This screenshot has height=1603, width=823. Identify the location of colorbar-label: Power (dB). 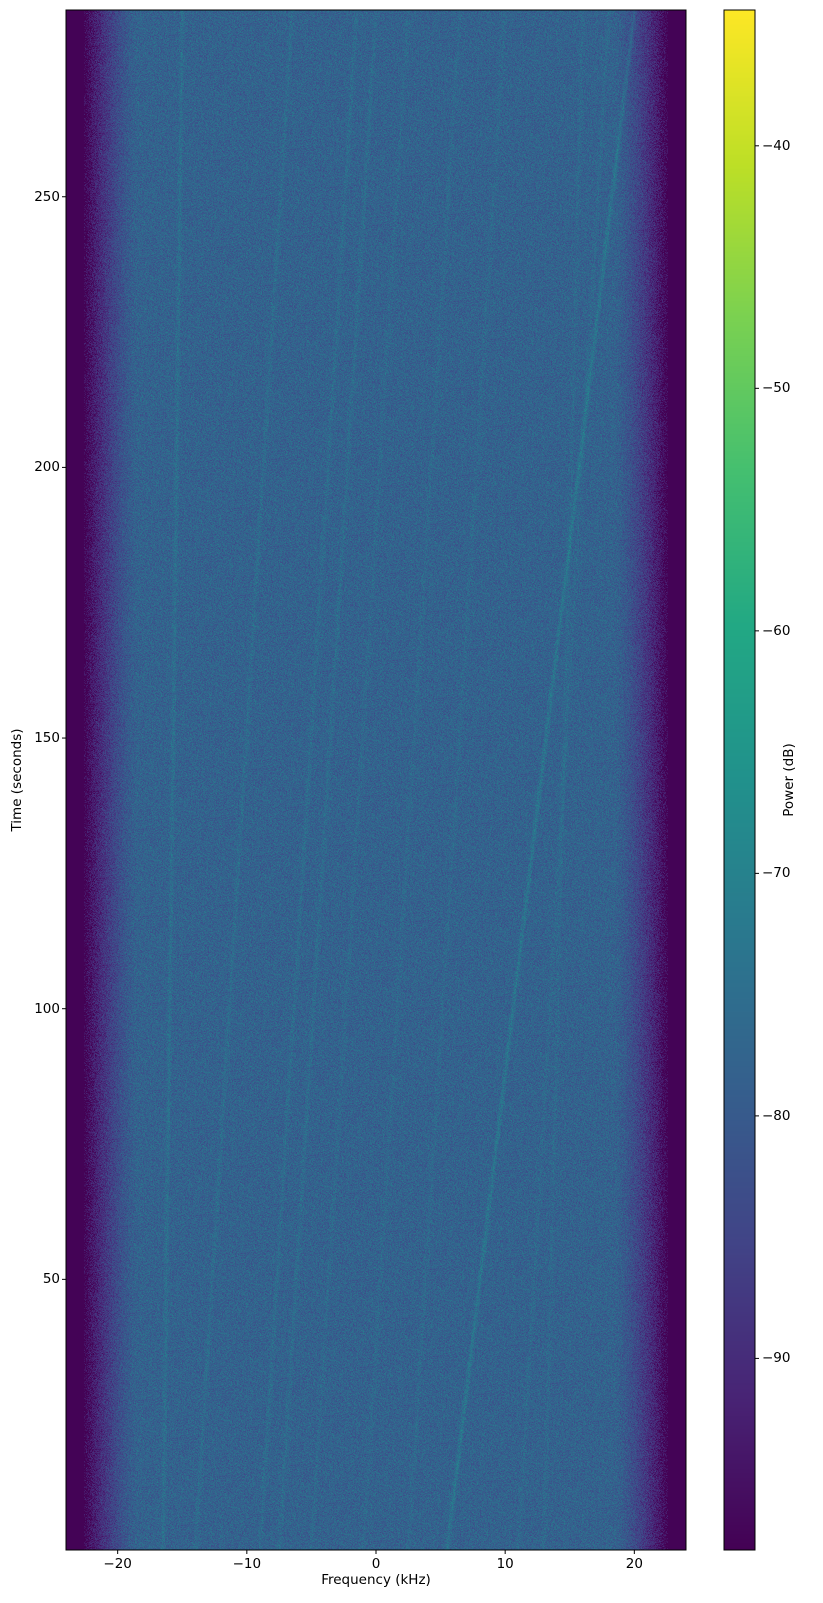
(789, 780).